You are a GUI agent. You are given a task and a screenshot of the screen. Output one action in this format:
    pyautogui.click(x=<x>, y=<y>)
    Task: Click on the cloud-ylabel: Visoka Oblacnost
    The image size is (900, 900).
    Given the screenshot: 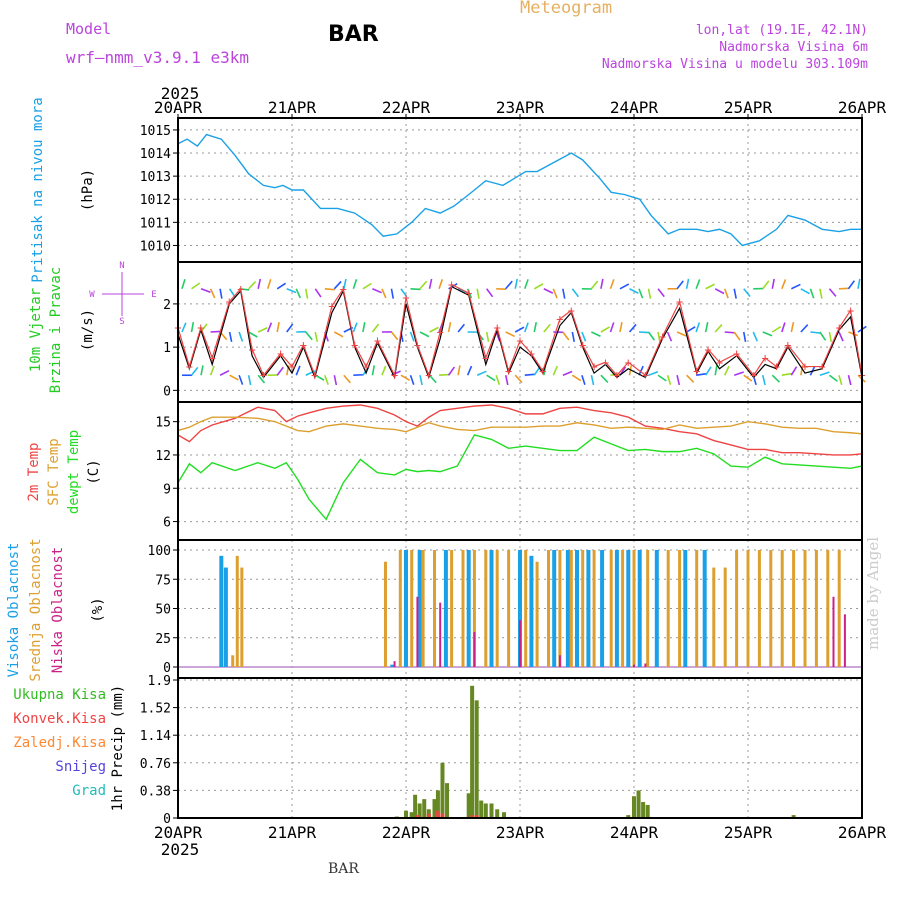 What is the action you would take?
    pyautogui.click(x=14, y=610)
    